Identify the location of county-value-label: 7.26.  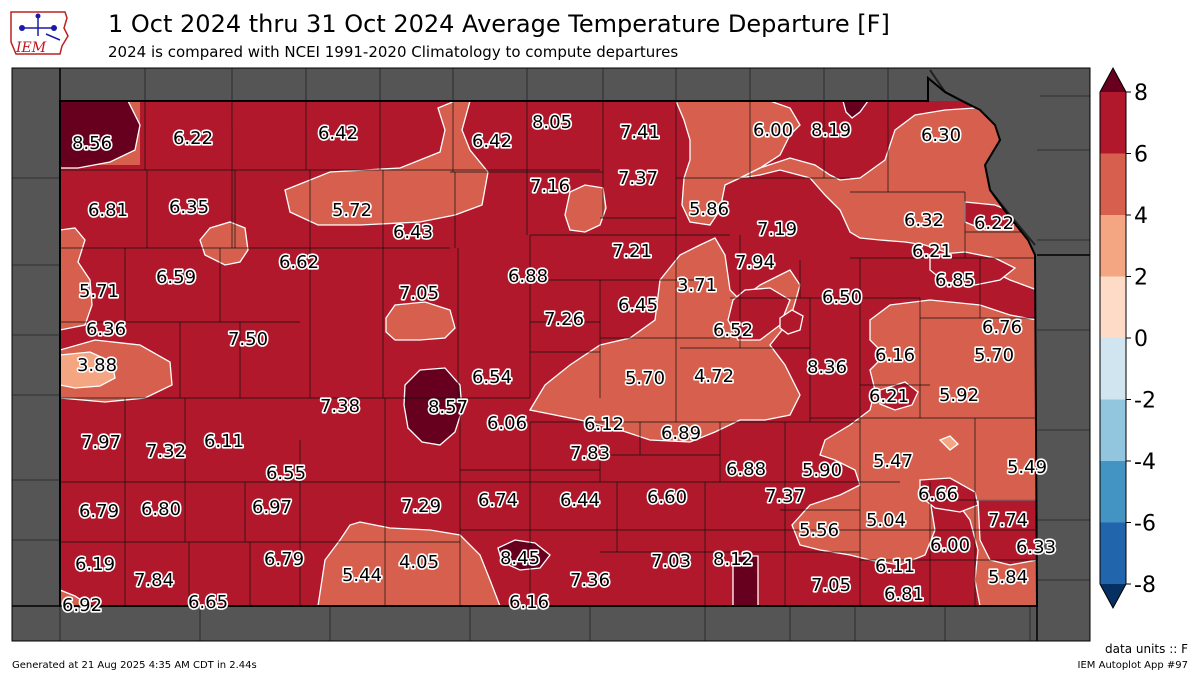
(564, 319).